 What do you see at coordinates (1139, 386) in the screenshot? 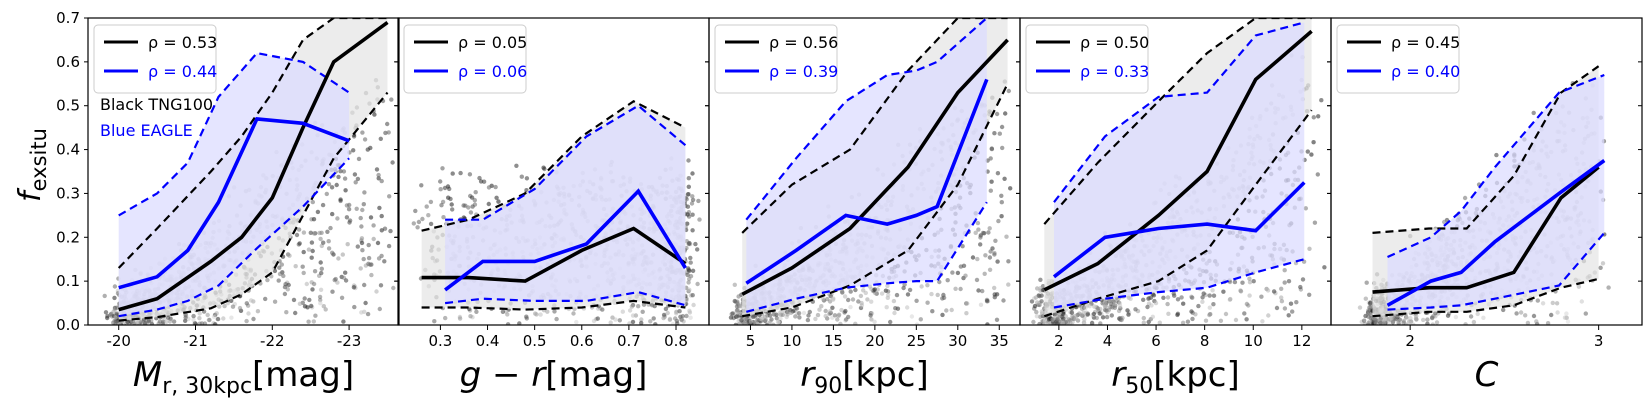
I see `x-axis-label-sub: 50` at bounding box center [1139, 386].